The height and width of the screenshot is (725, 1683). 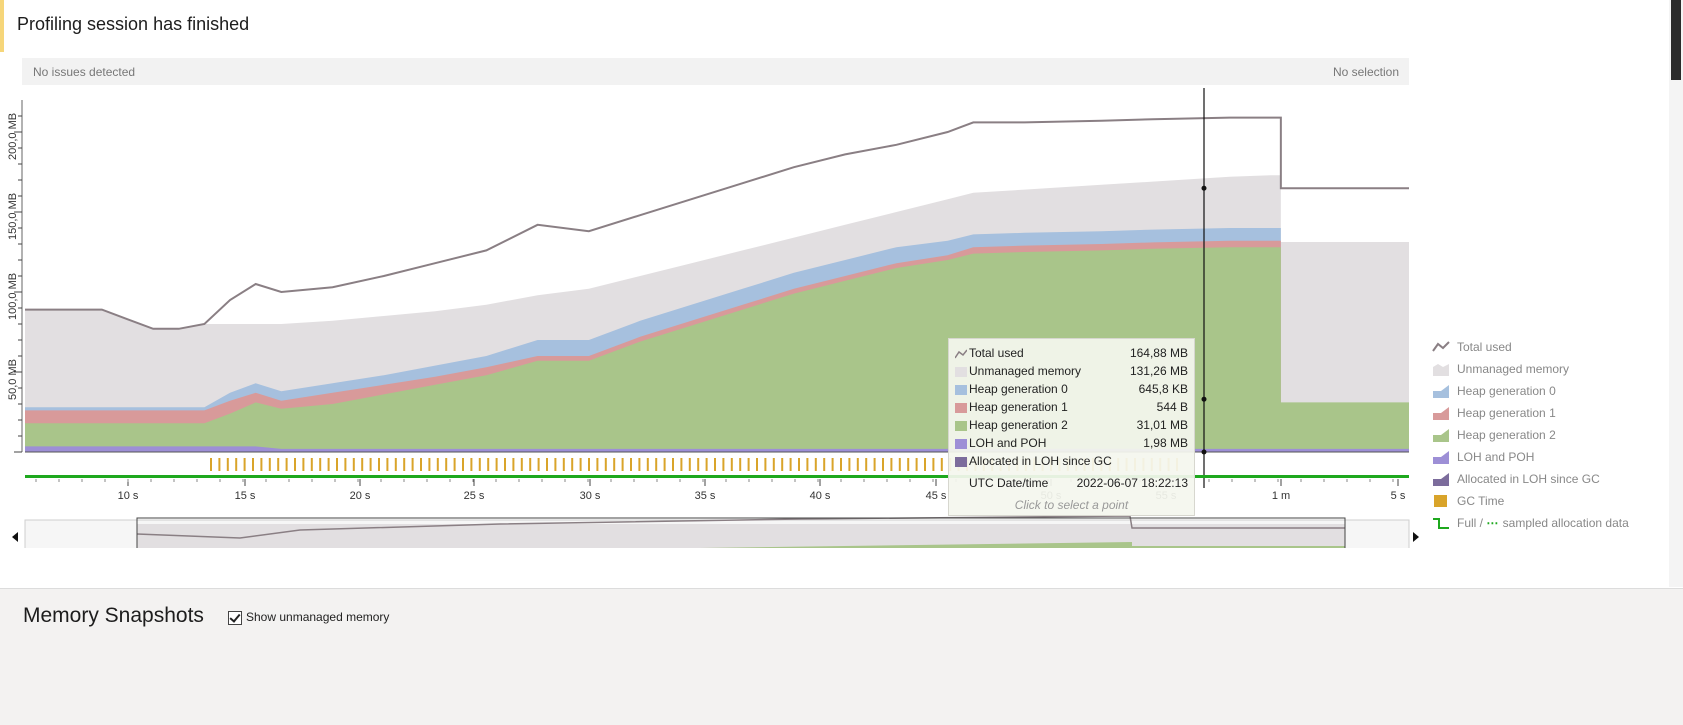 I want to click on cursor-point, so click(x=1204, y=399).